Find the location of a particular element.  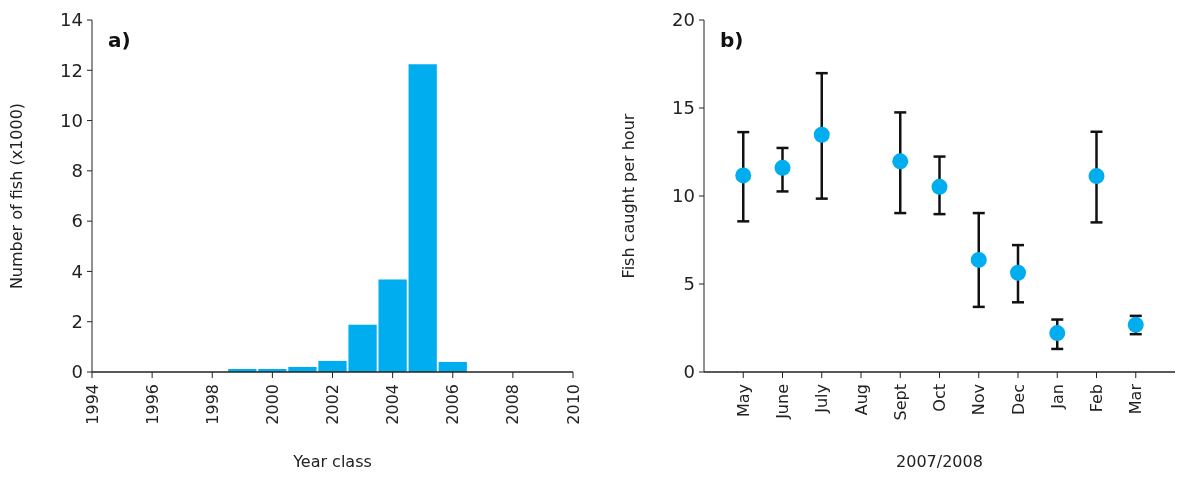

y-tick-label: 12 is located at coordinates (71, 70).